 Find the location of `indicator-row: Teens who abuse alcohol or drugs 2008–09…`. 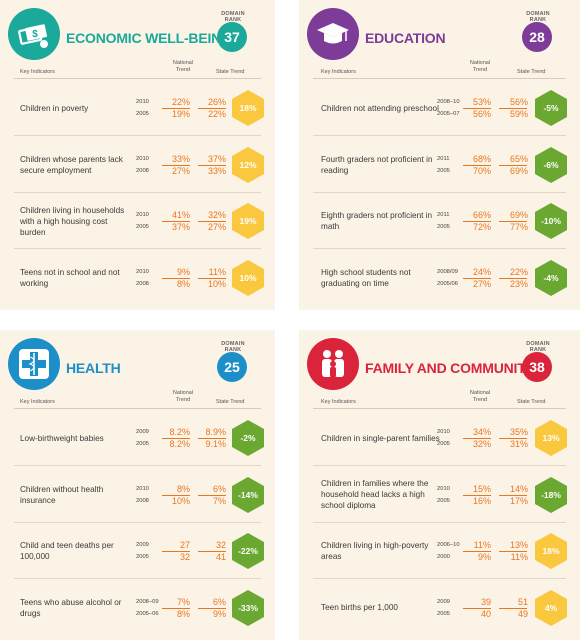

indicator-row: Teens who abuse alcohol or drugs 2008–09… is located at coordinates (137, 608).